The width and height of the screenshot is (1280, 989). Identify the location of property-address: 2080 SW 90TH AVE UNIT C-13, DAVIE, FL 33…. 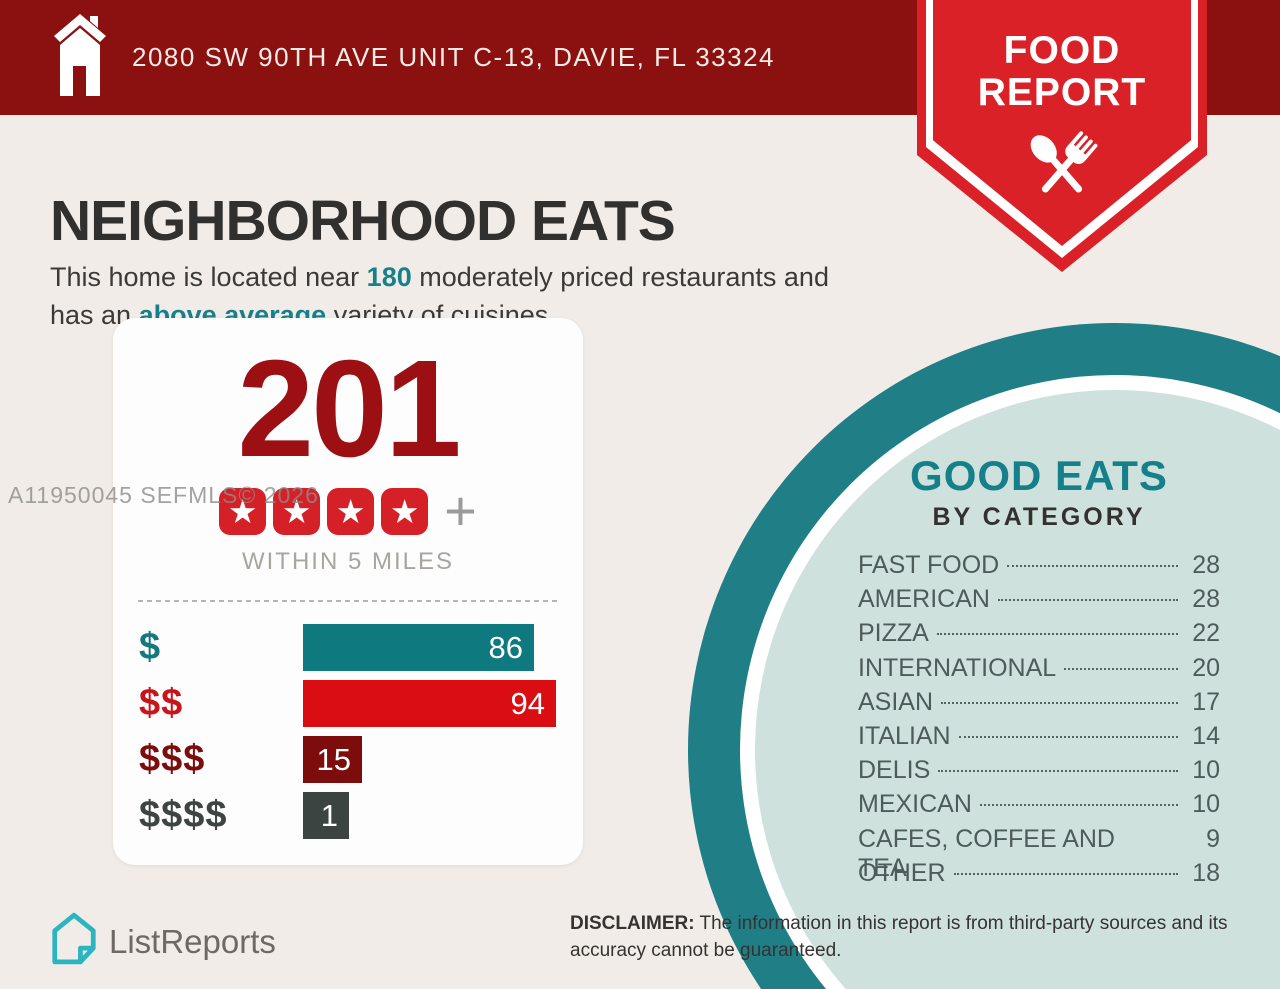
(454, 57).